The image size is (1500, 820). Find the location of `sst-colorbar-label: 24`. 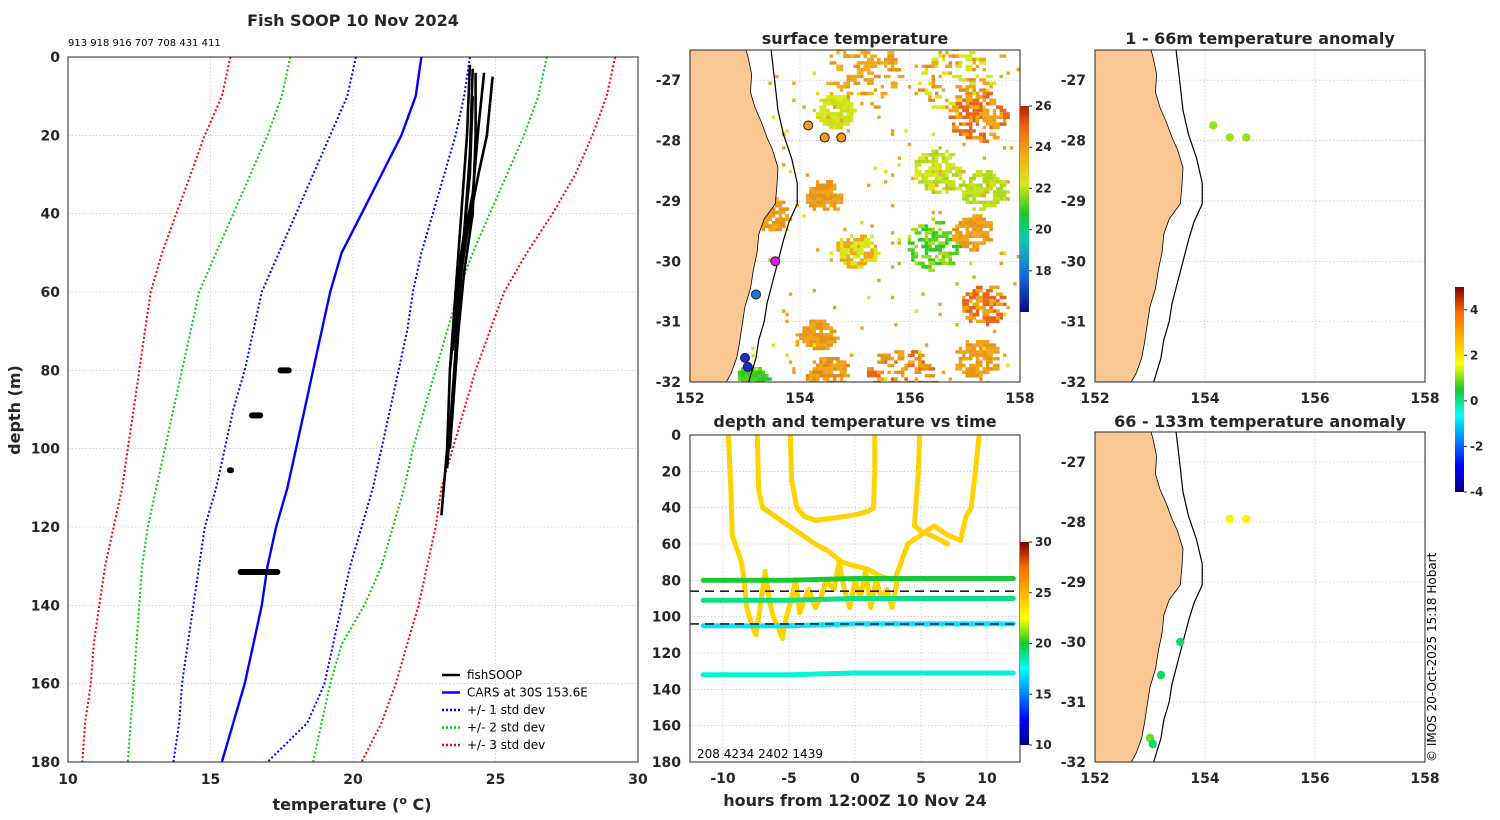

sst-colorbar-label: 24 is located at coordinates (1043, 147).